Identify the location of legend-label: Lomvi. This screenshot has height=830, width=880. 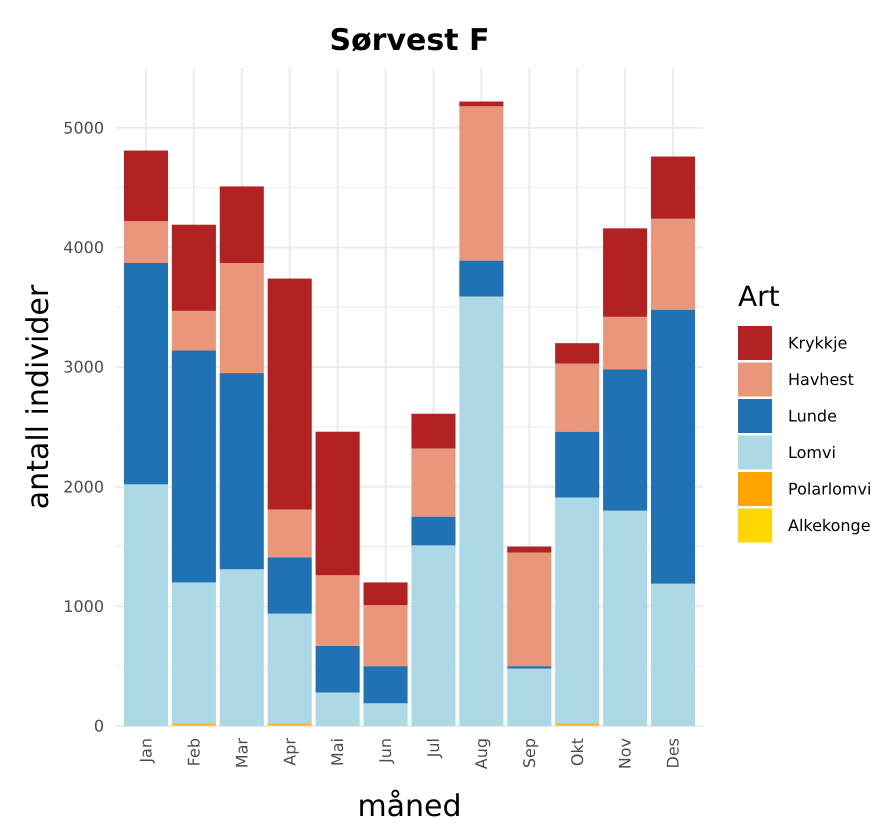
(812, 452).